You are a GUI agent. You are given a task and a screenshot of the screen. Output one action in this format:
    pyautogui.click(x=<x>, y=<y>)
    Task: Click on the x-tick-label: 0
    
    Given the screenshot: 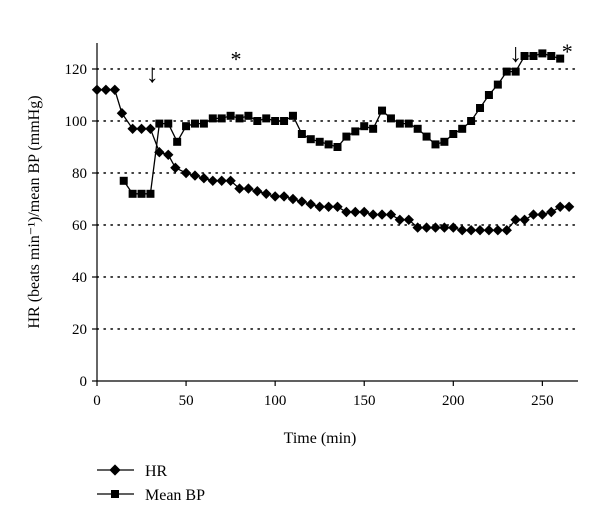 What is the action you would take?
    pyautogui.click(x=97, y=401)
    